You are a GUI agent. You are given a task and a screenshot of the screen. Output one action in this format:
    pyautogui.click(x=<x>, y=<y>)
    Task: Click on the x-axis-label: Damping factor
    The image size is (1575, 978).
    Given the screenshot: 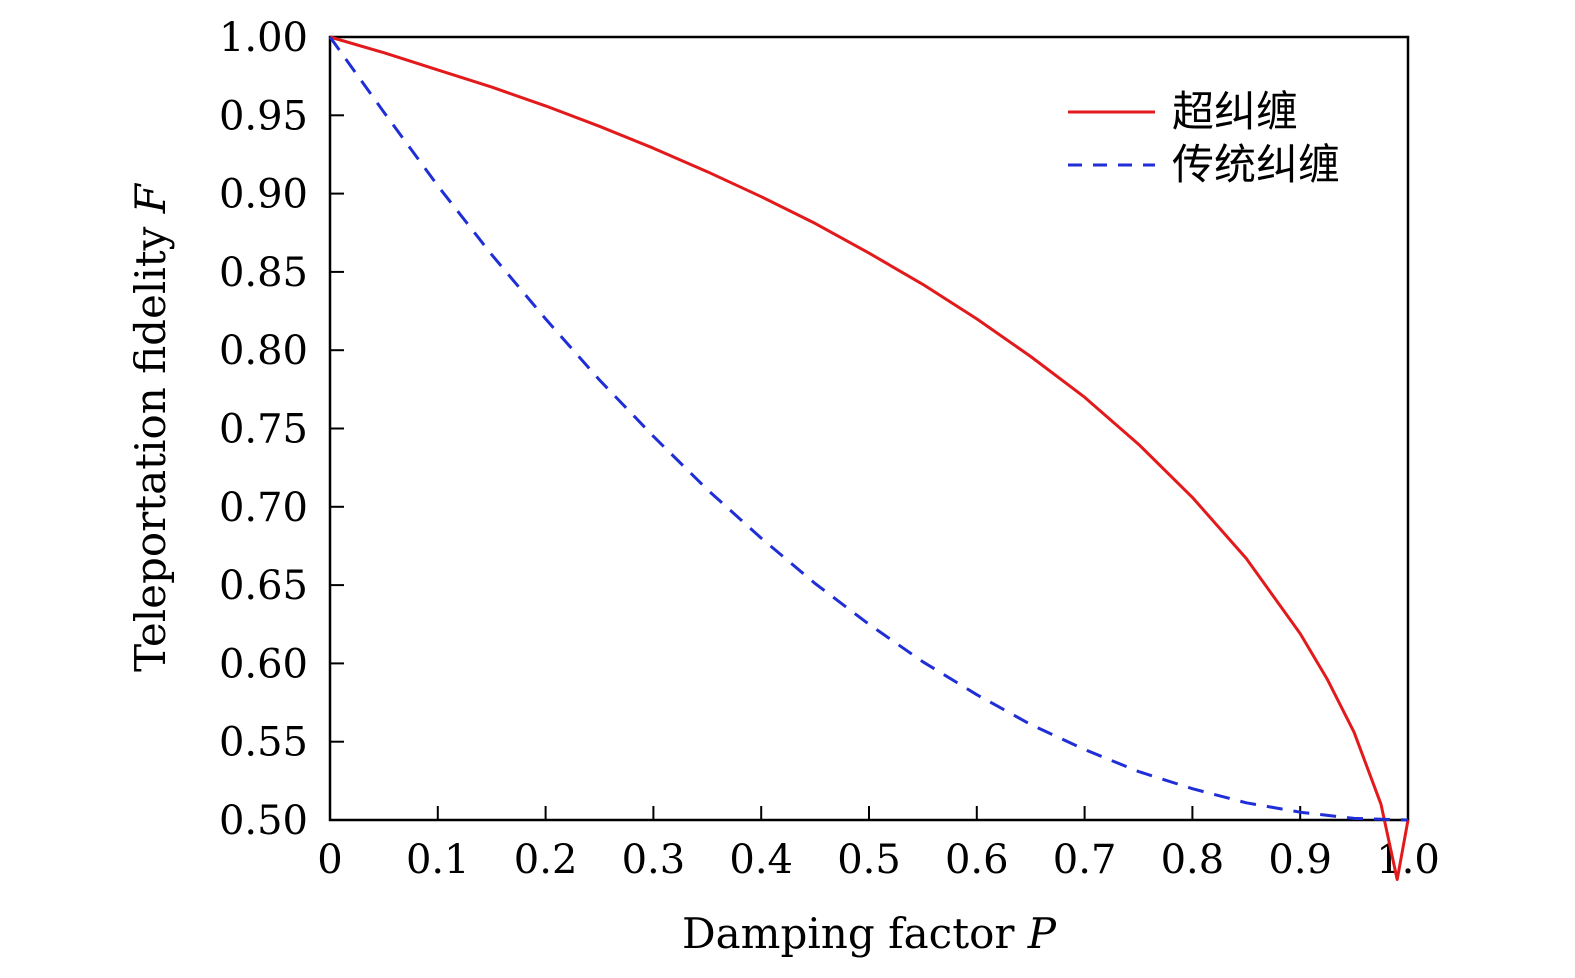 What is the action you would take?
    pyautogui.click(x=848, y=933)
    